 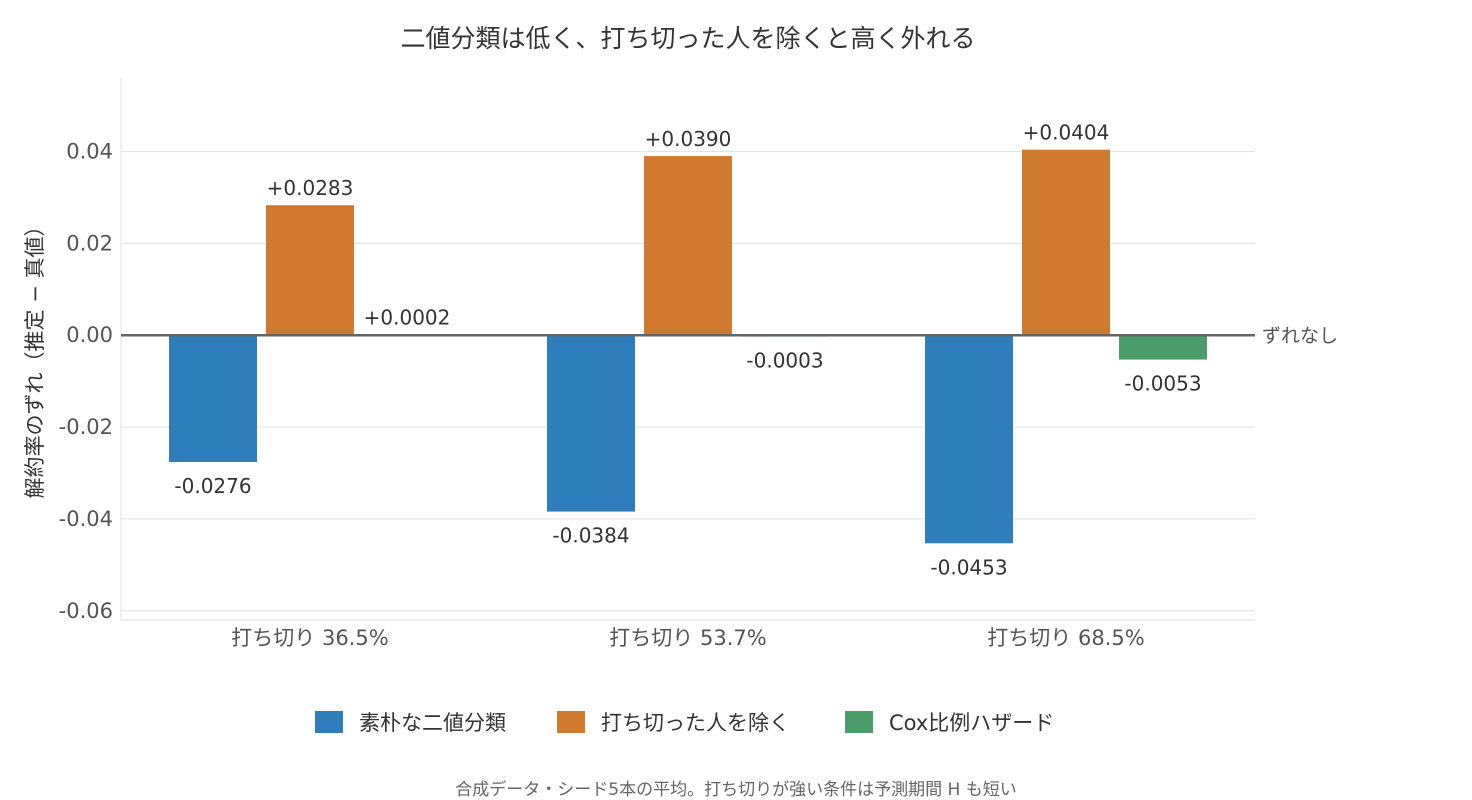 I want to click on data-label: -0.0276, so click(x=212, y=486).